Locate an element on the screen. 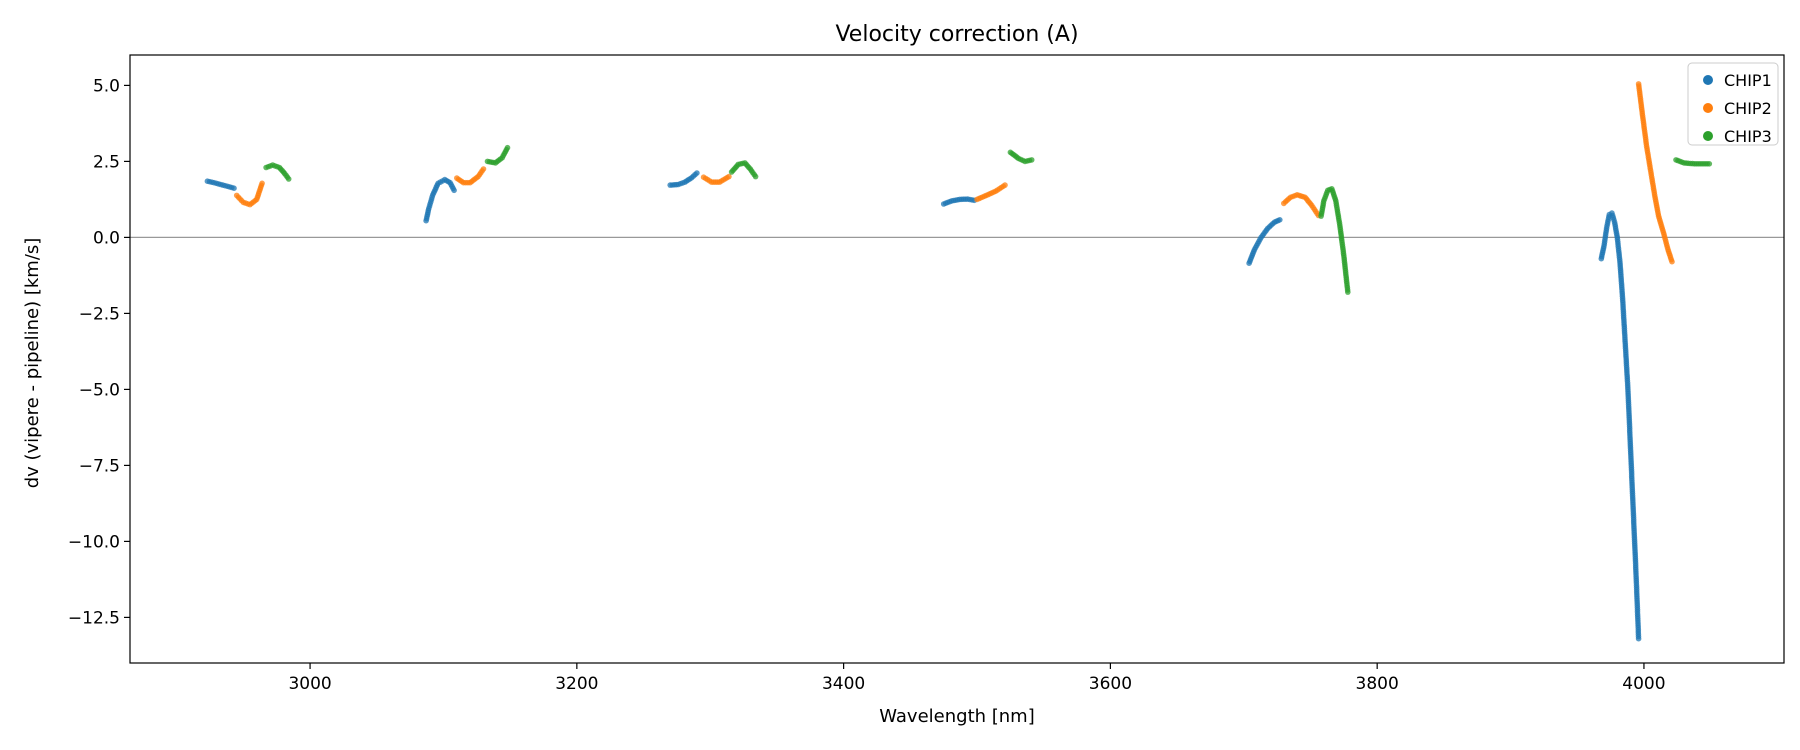 This screenshot has width=1800, height=750. x-tick-label: 3600 is located at coordinates (1110, 684).